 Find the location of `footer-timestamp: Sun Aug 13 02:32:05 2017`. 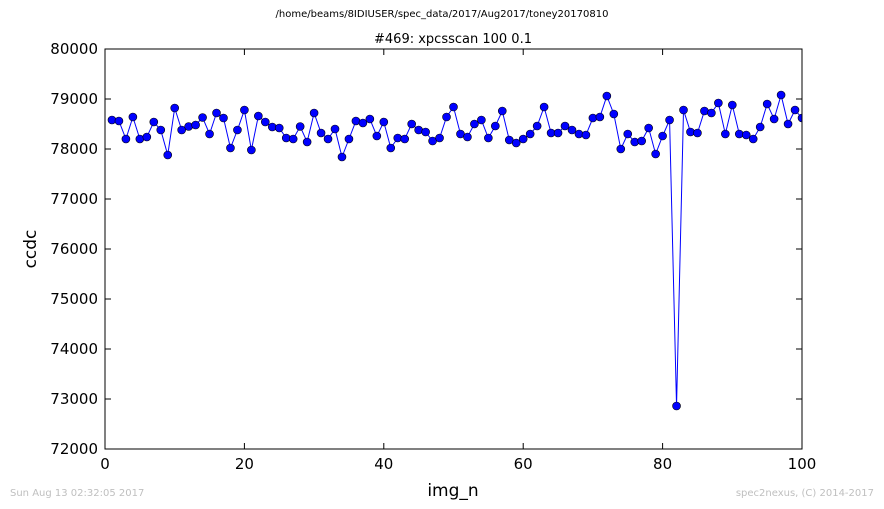

footer-timestamp: Sun Aug 13 02:32:05 2017 is located at coordinates (77, 493).